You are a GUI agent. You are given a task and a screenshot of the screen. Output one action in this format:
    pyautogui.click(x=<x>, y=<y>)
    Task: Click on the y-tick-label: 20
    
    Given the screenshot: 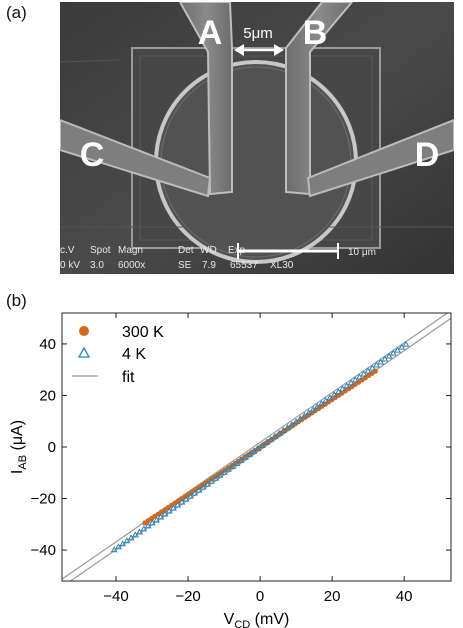 What is the action you would take?
    pyautogui.click(x=47, y=395)
    